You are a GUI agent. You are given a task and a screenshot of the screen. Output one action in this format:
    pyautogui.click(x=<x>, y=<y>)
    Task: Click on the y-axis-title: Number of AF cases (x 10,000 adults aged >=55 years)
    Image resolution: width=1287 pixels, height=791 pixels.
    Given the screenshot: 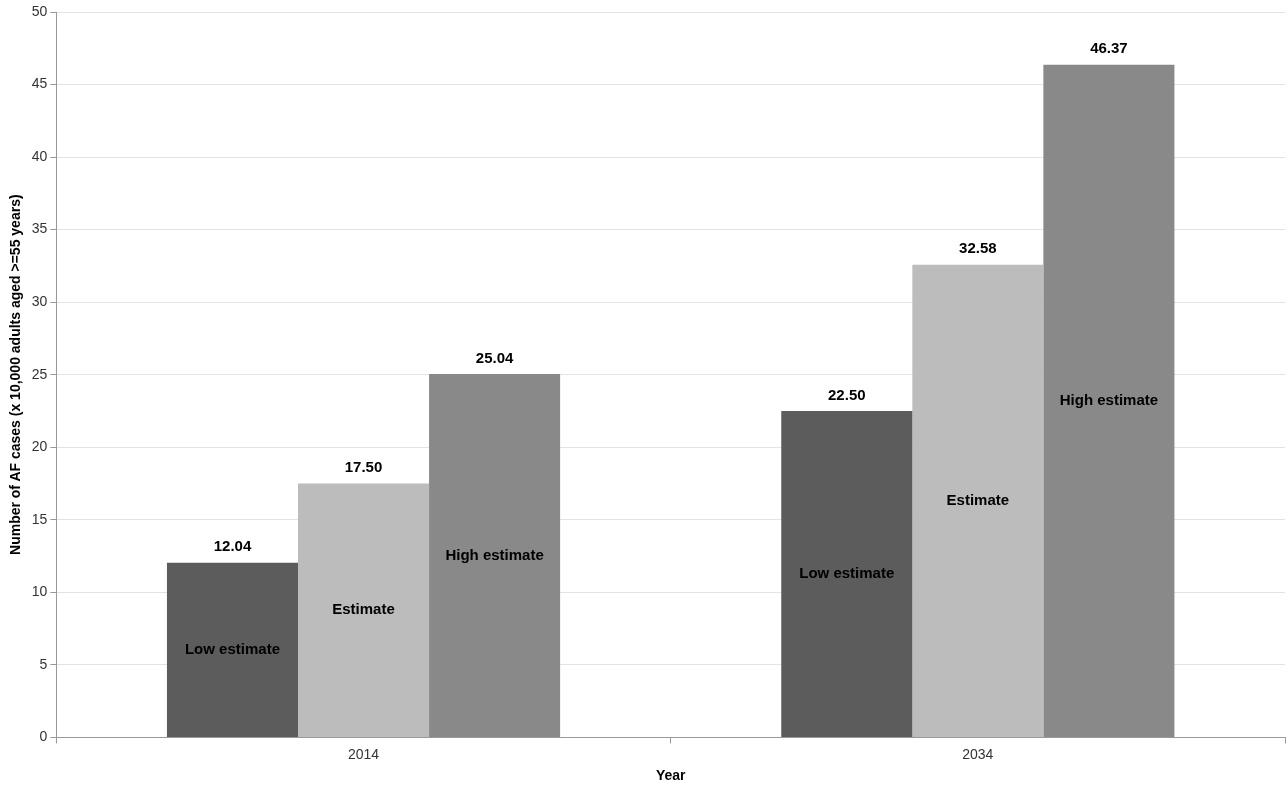 What is the action you would take?
    pyautogui.click(x=15, y=374)
    